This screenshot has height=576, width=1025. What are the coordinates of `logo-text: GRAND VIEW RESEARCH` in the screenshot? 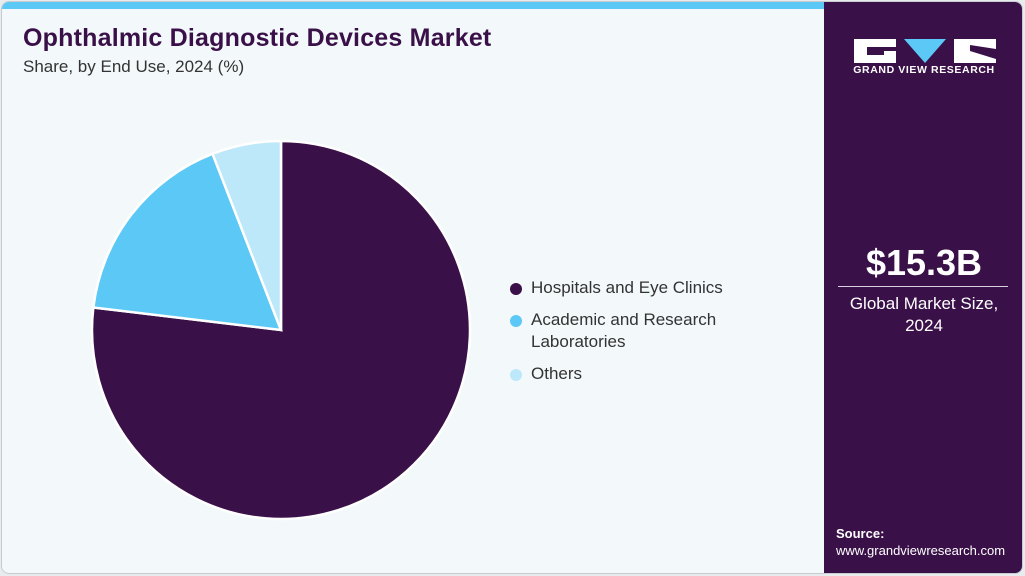 It's located at (924, 70).